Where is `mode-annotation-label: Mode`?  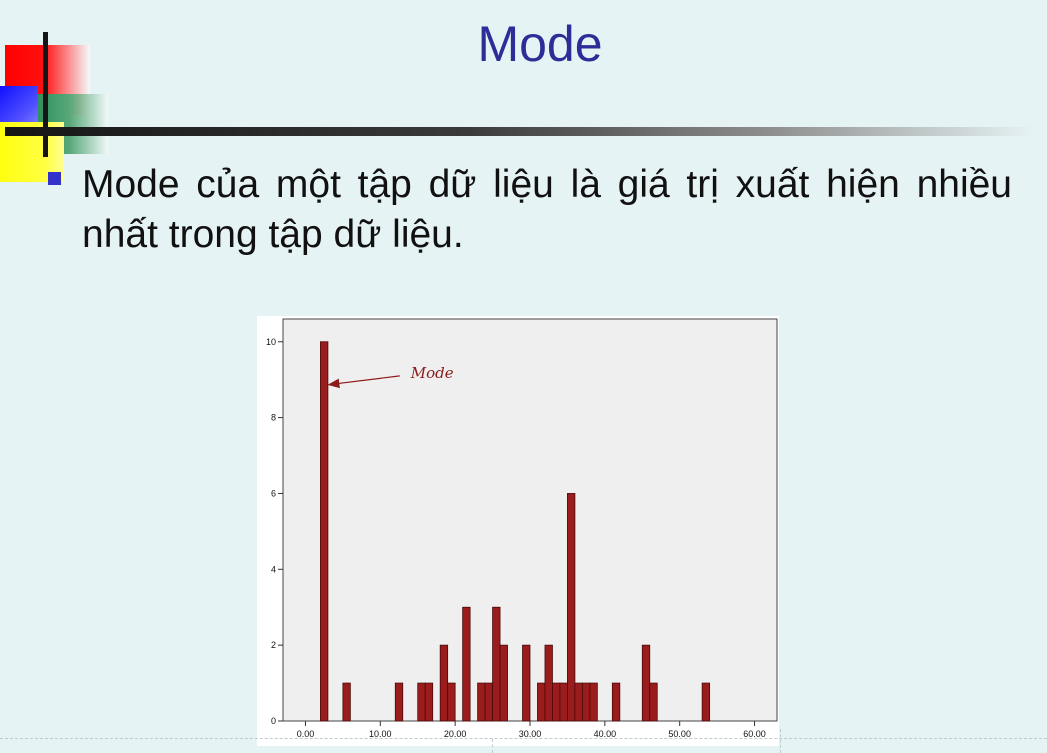 mode-annotation-label: Mode is located at coordinates (432, 373).